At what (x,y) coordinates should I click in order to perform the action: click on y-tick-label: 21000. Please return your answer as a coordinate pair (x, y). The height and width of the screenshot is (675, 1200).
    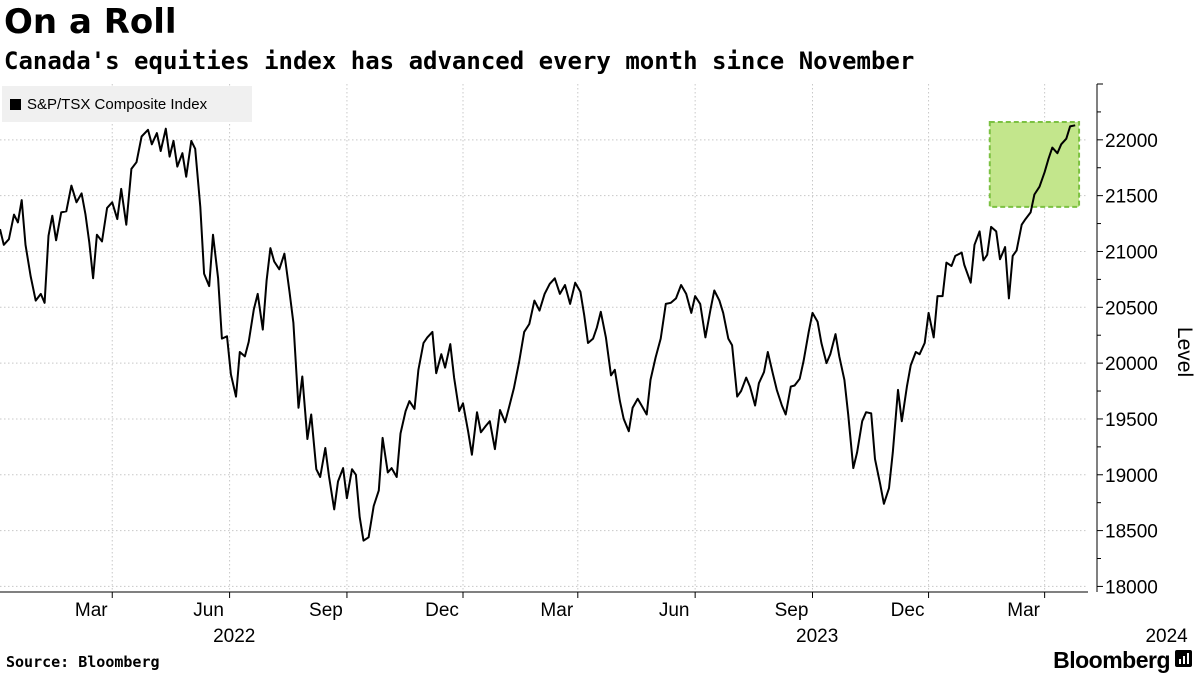
    Looking at the image, I should click on (1131, 252).